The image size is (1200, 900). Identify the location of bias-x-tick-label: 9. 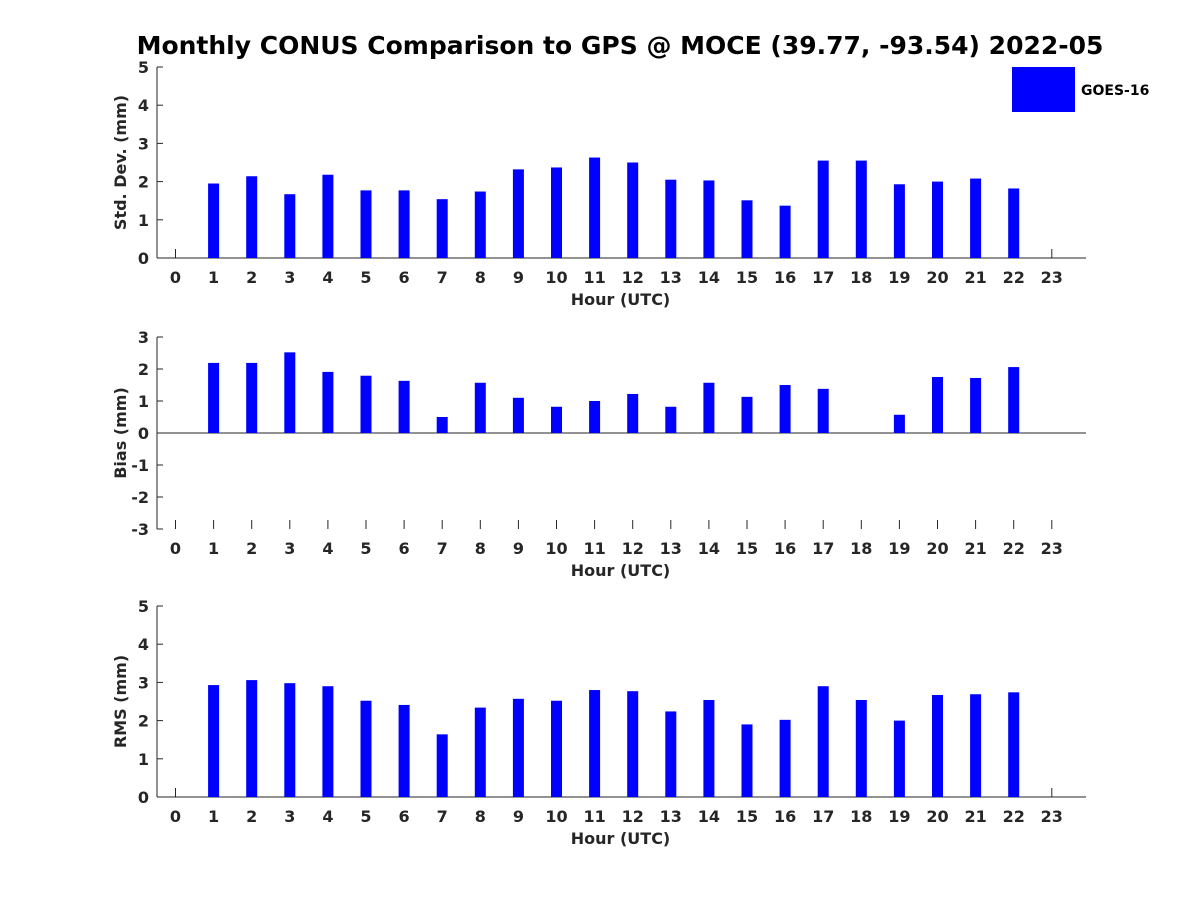
(518, 548).